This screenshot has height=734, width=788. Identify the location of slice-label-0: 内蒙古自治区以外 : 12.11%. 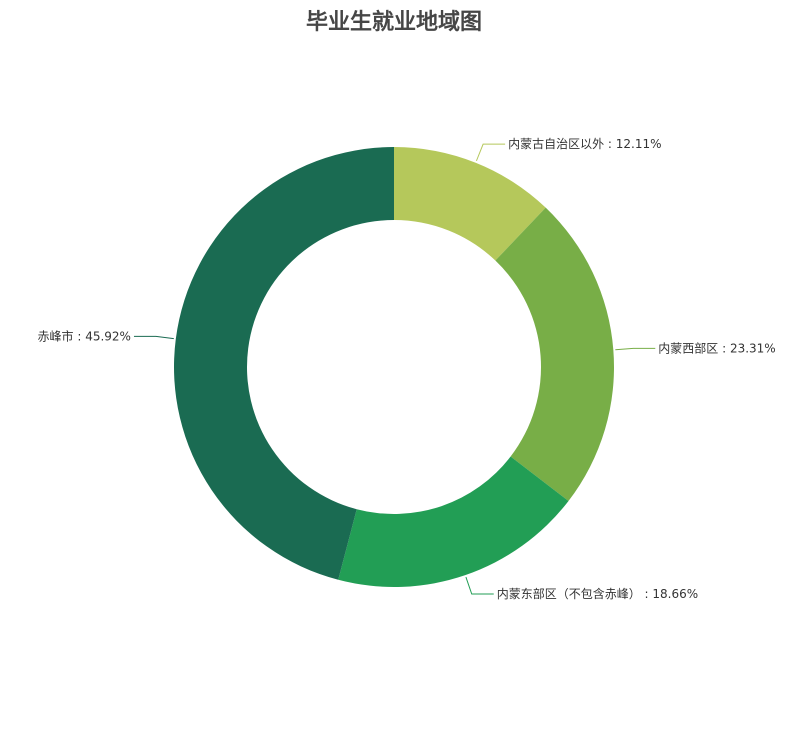
(584, 143).